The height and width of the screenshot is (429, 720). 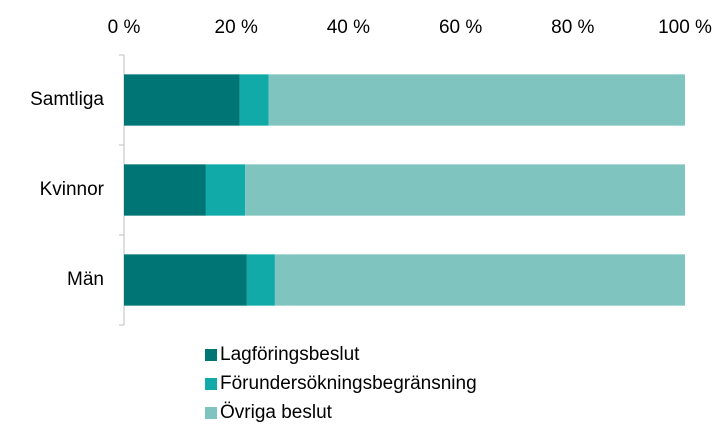 I want to click on x-tick-label: 100 %, so click(x=685, y=27).